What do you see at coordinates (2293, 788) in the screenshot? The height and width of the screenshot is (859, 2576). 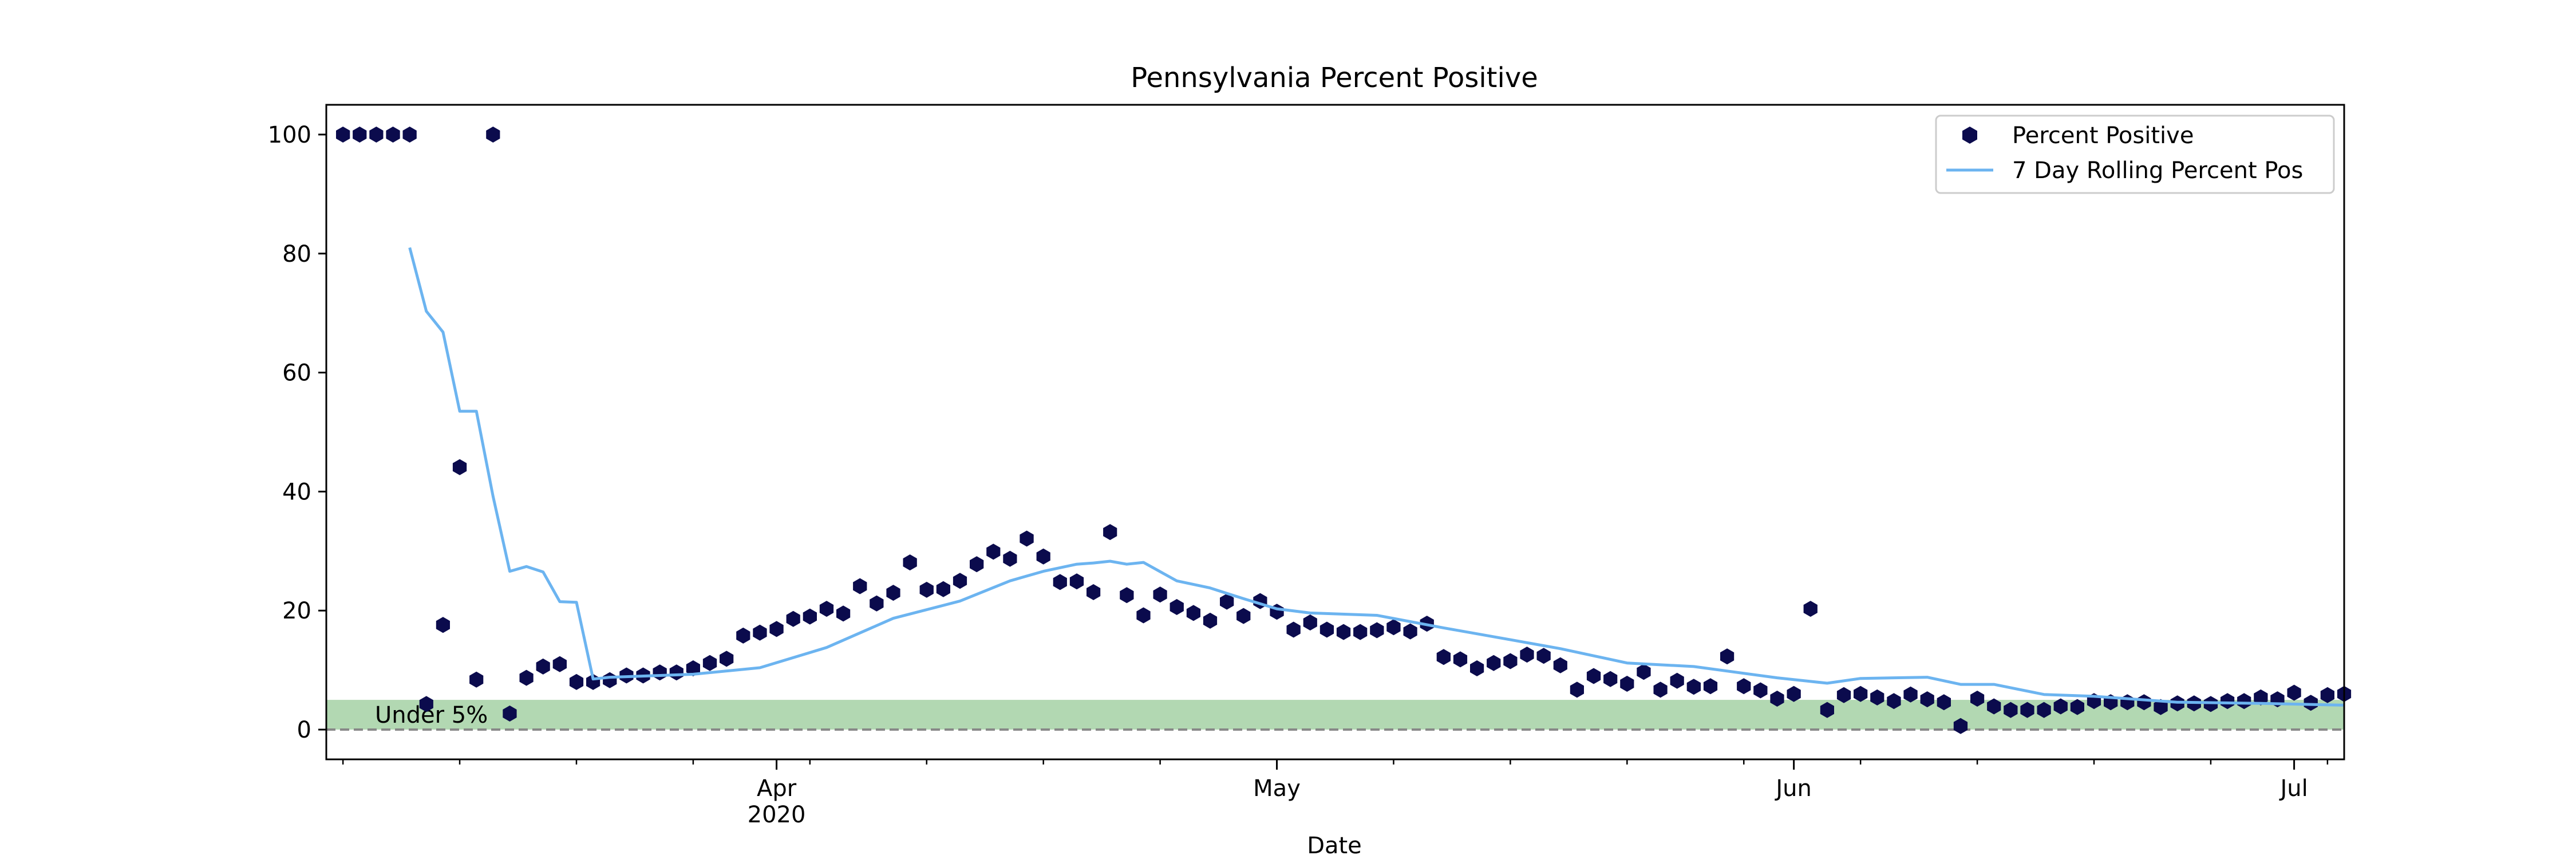 I see `x-tick-label: Jul` at bounding box center [2293, 788].